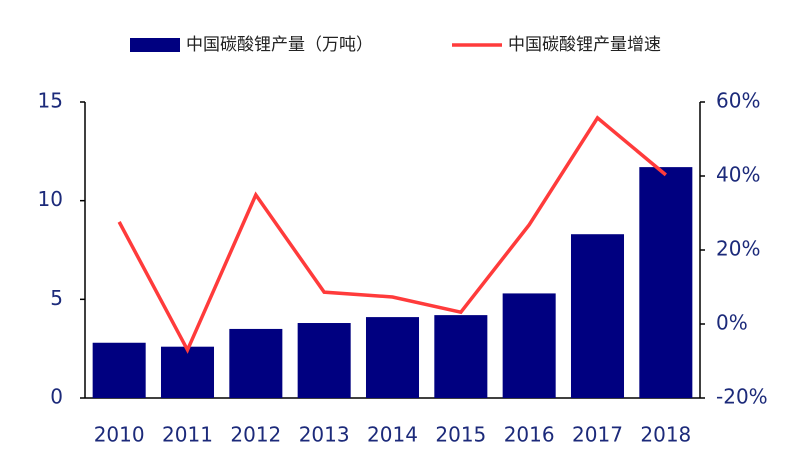 The height and width of the screenshot is (476, 804). Describe the element at coordinates (56, 397) in the screenshot. I see `y-tick-label: 0` at that location.